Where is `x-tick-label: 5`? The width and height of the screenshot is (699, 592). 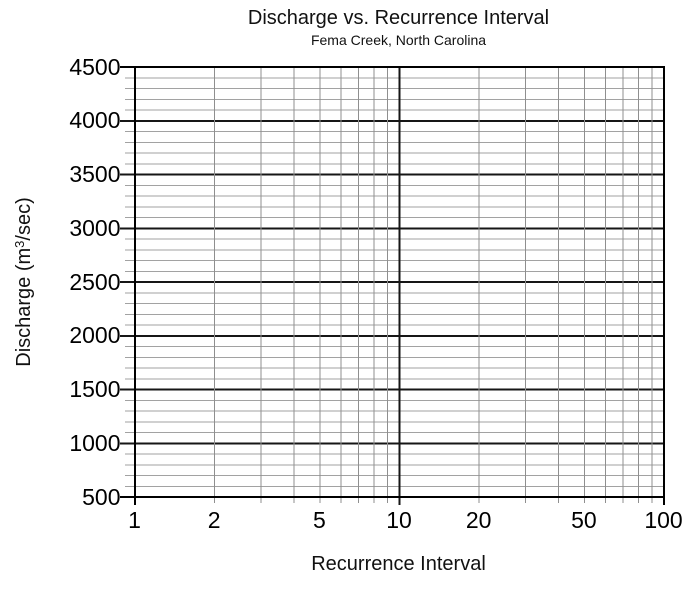 x-tick-label: 5 is located at coordinates (319, 520).